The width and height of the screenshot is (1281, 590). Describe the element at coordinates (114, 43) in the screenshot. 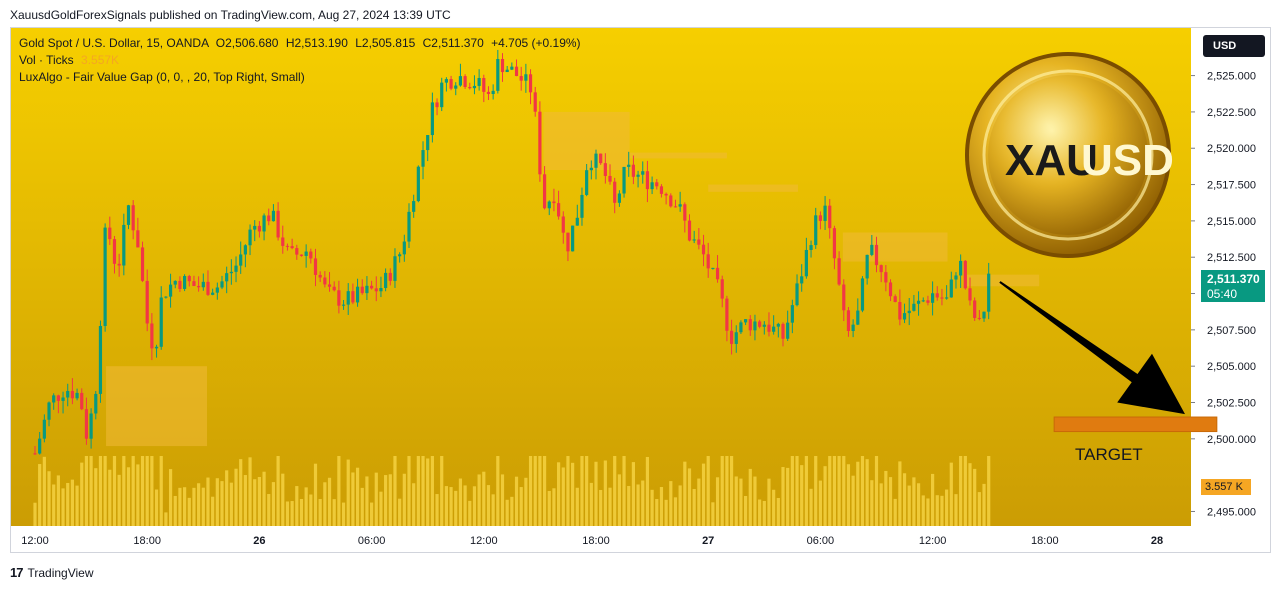

I see `legend-symbol: Gold Spot / U.S. Dollar, 15, OANDA` at that location.